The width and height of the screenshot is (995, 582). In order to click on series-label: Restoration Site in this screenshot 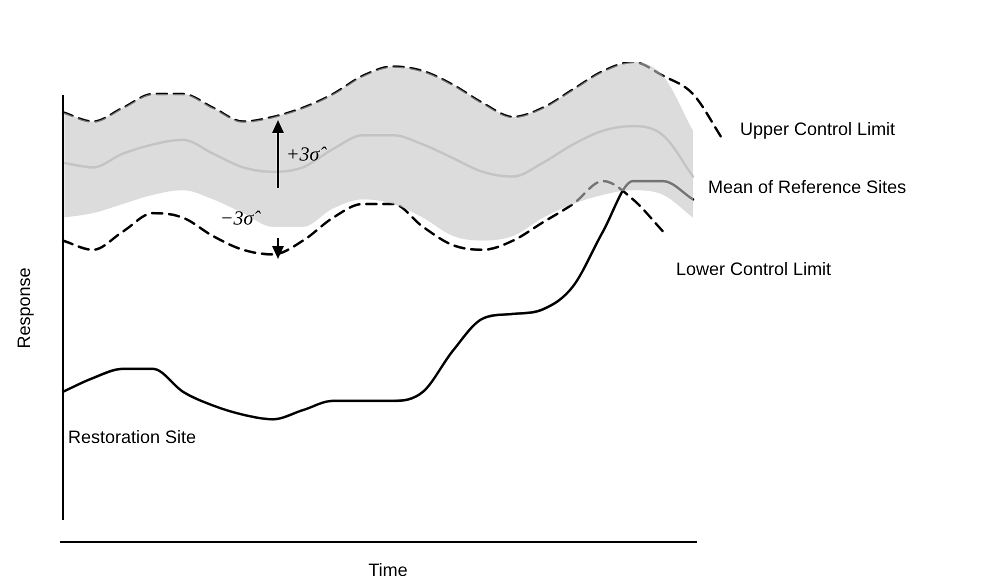, I will do `click(132, 436)`.